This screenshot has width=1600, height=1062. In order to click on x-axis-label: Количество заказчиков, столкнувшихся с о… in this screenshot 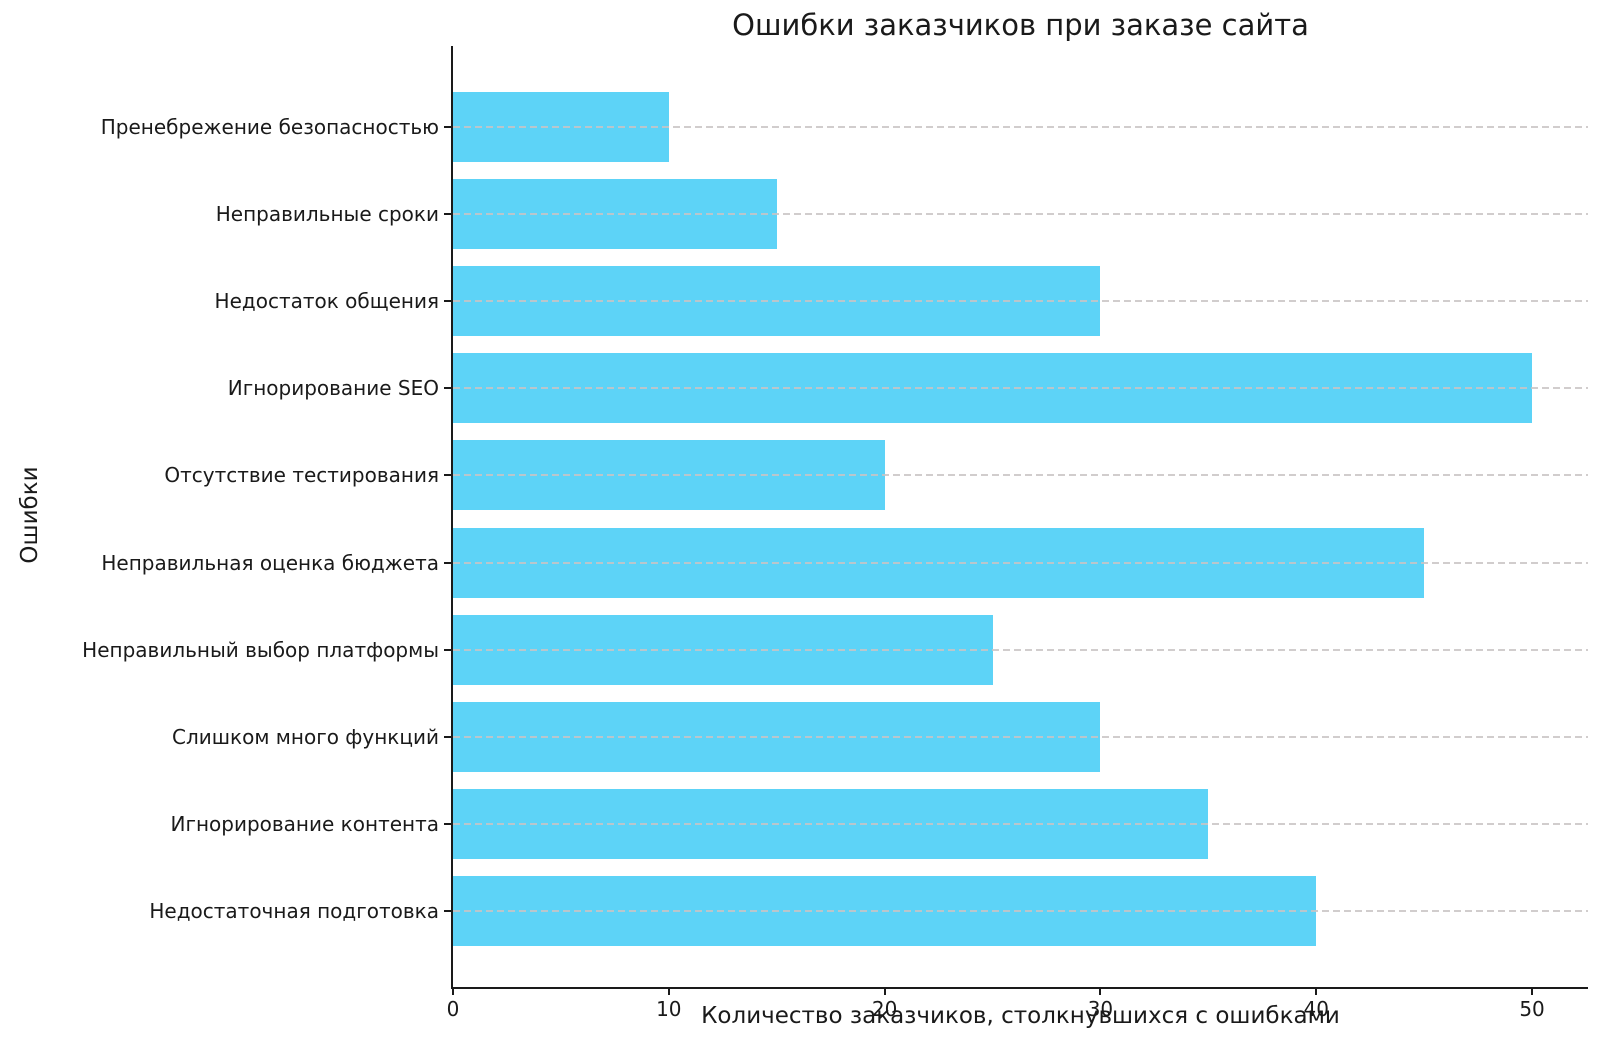, I will do `click(1020, 1016)`.